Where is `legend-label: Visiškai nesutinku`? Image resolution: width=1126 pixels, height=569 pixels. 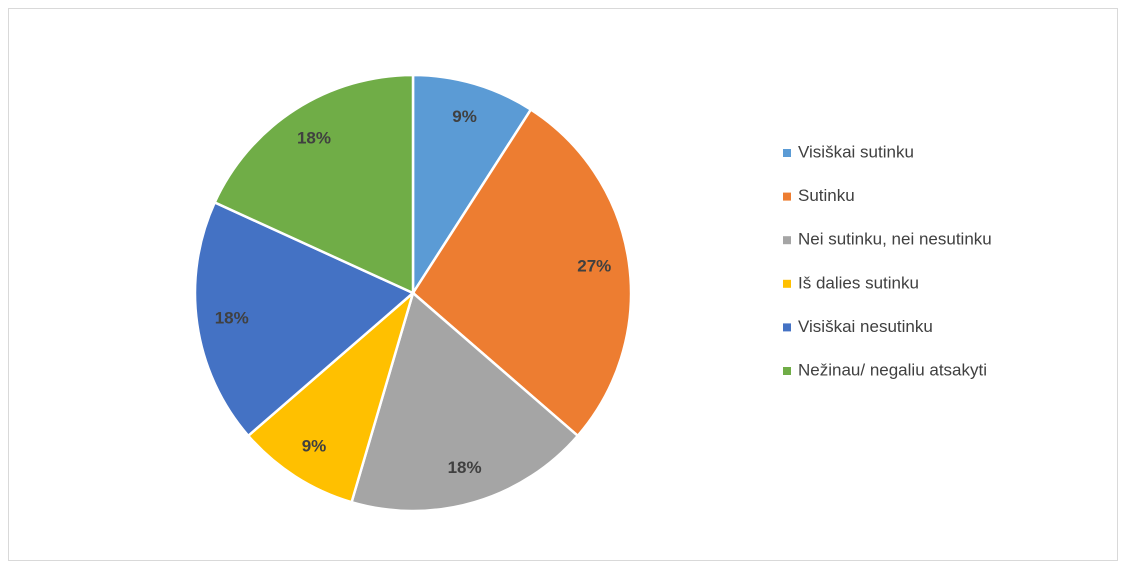
legend-label: Visiškai nesutinku is located at coordinates (865, 326).